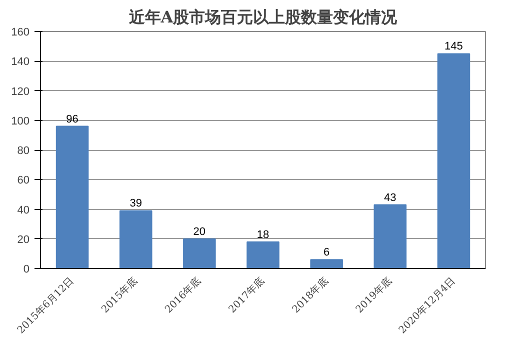 The width and height of the screenshot is (511, 348). I want to click on data-label: 20, so click(199, 232).